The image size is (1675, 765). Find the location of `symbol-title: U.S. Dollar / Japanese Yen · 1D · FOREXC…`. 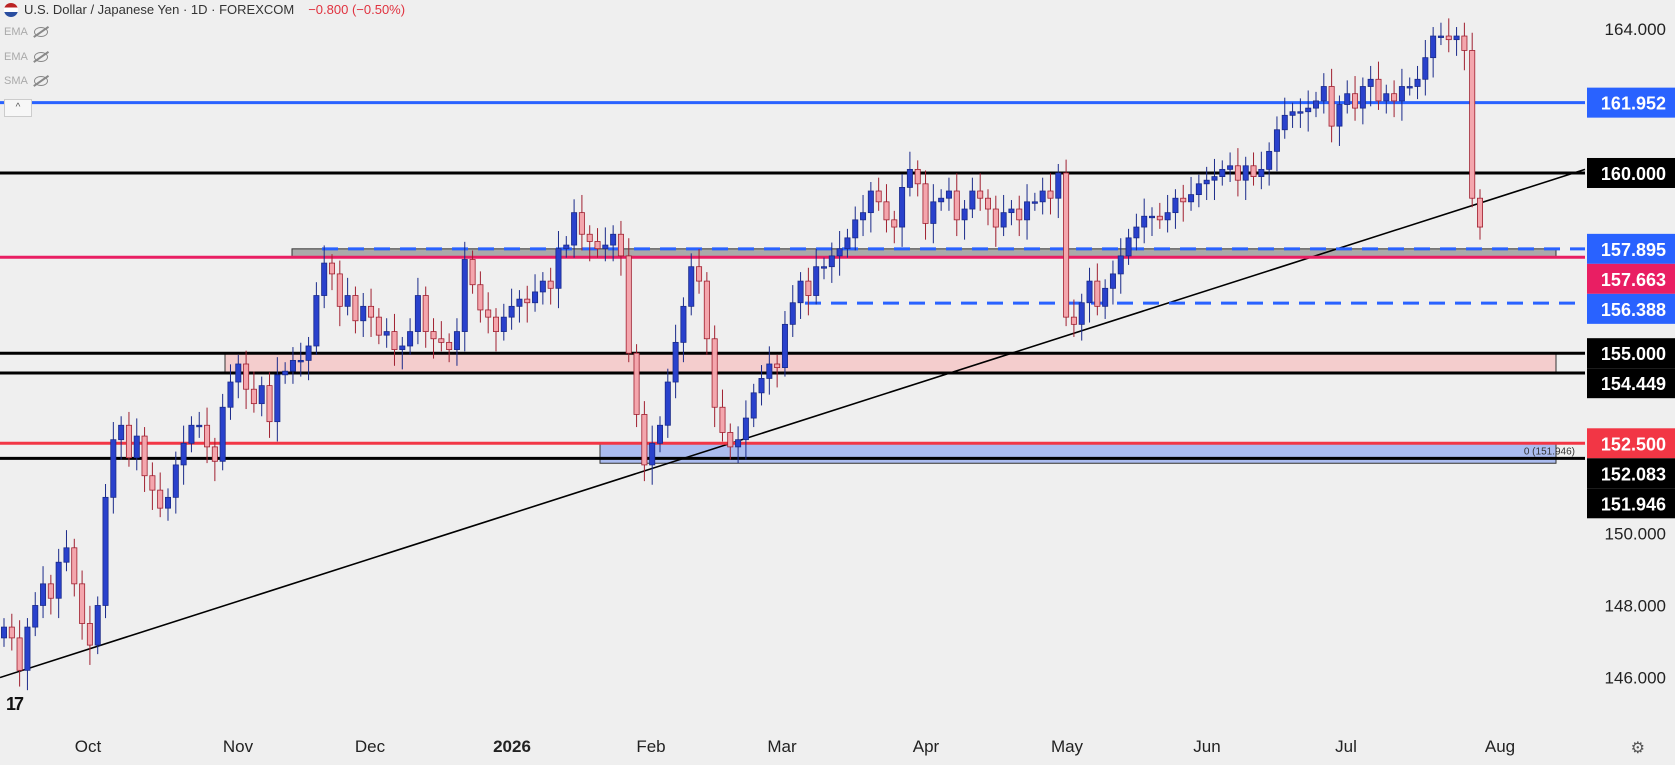

symbol-title: U.S. Dollar / Japanese Yen · 1D · FOREXC… is located at coordinates (159, 9).